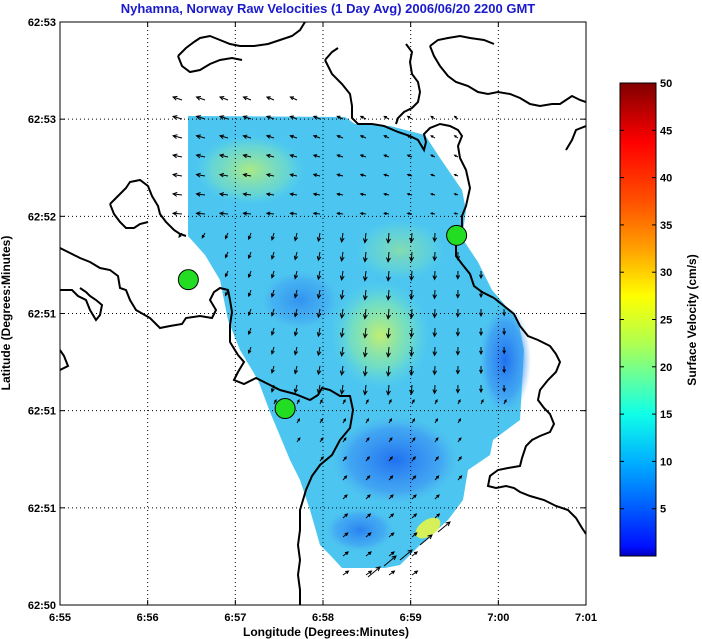 Image resolution: width=702 pixels, height=639 pixels. I want to click on x-axis-label: Longitude (Degrees:Minutes), so click(326, 632).